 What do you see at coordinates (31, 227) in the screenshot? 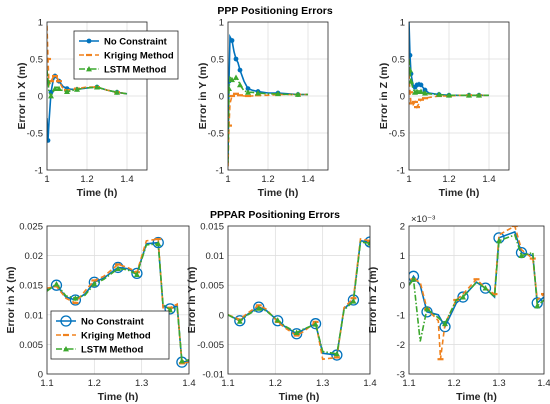
I see `y-tick-label: 0.025` at bounding box center [31, 227].